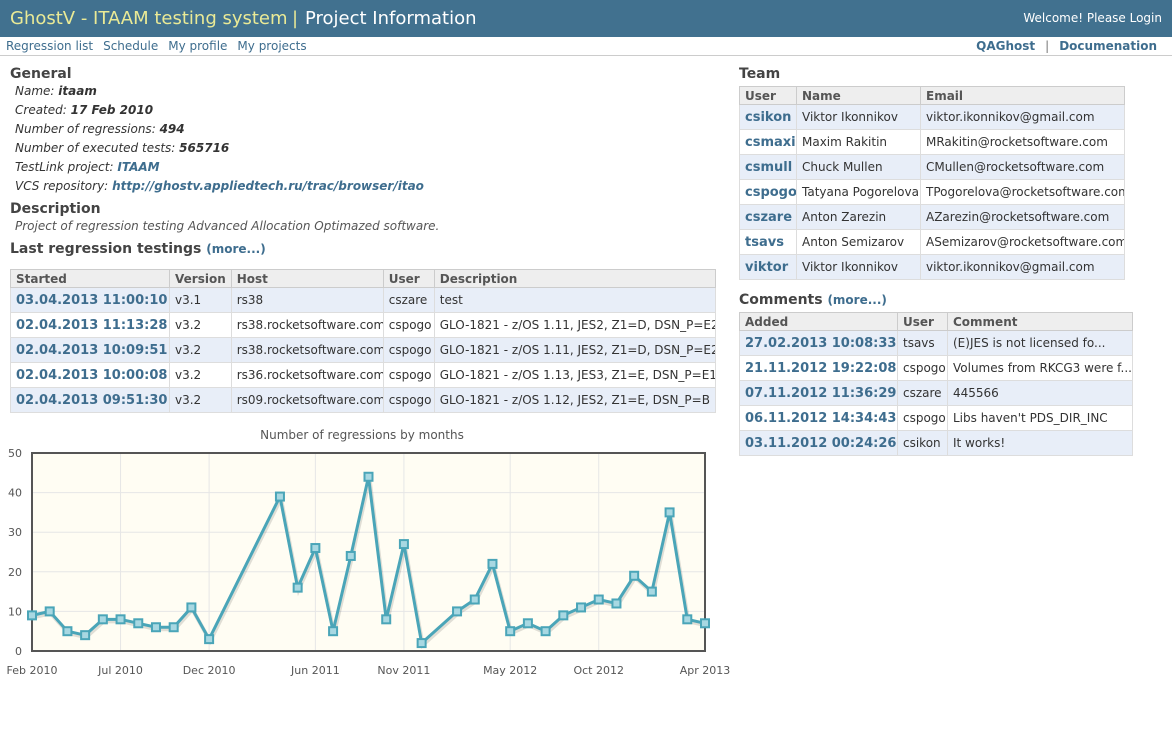  What do you see at coordinates (1022, 142) in the screenshot?
I see `table-cell: MRakitin@rocketsoftware.com` at bounding box center [1022, 142].